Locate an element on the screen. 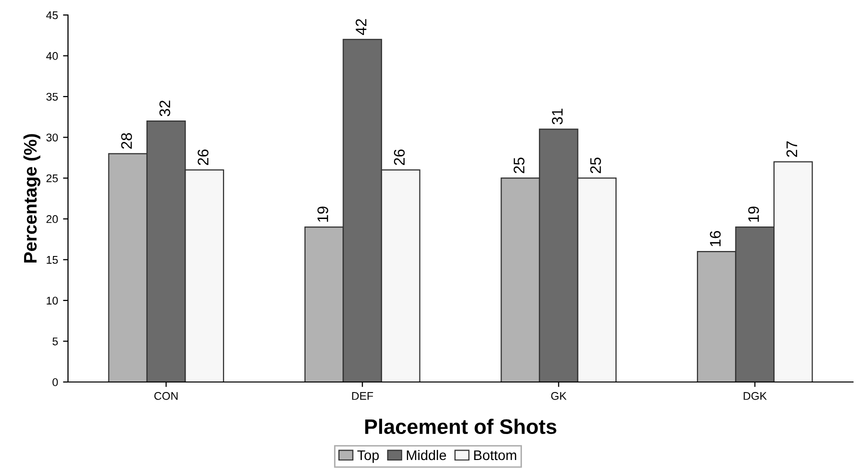 This screenshot has width=856, height=474. data-label: 42 is located at coordinates (361, 27).